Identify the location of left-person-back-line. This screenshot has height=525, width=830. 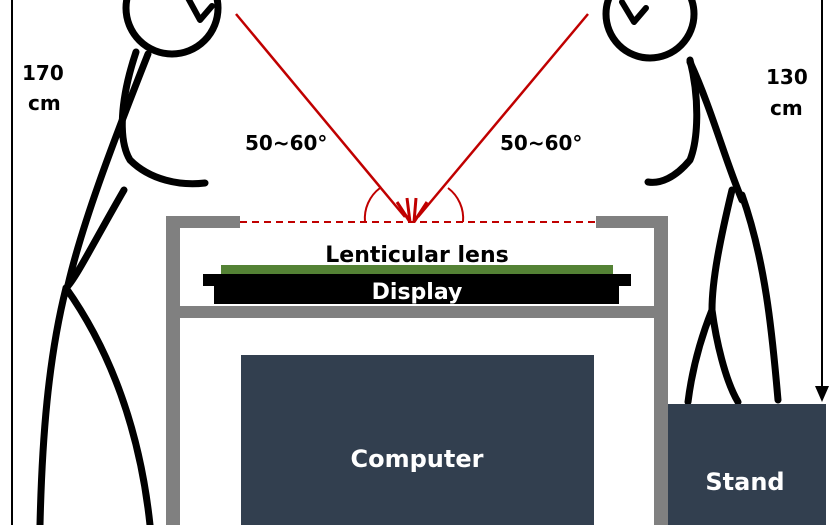
(108, 169).